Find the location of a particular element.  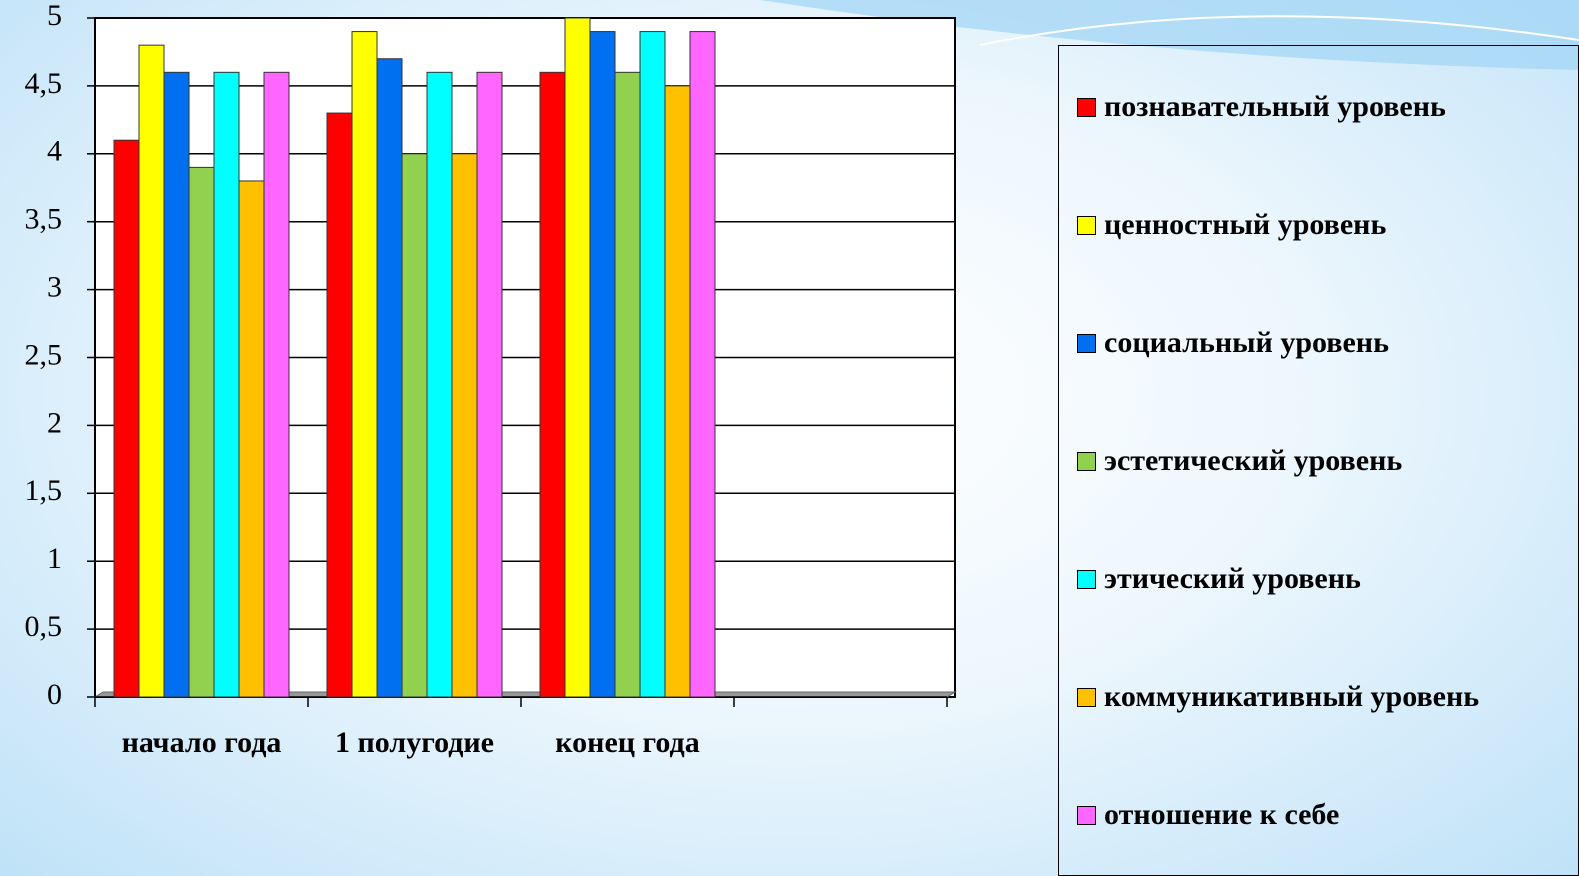

y-tick-label: 3,5 is located at coordinates (44, 219).